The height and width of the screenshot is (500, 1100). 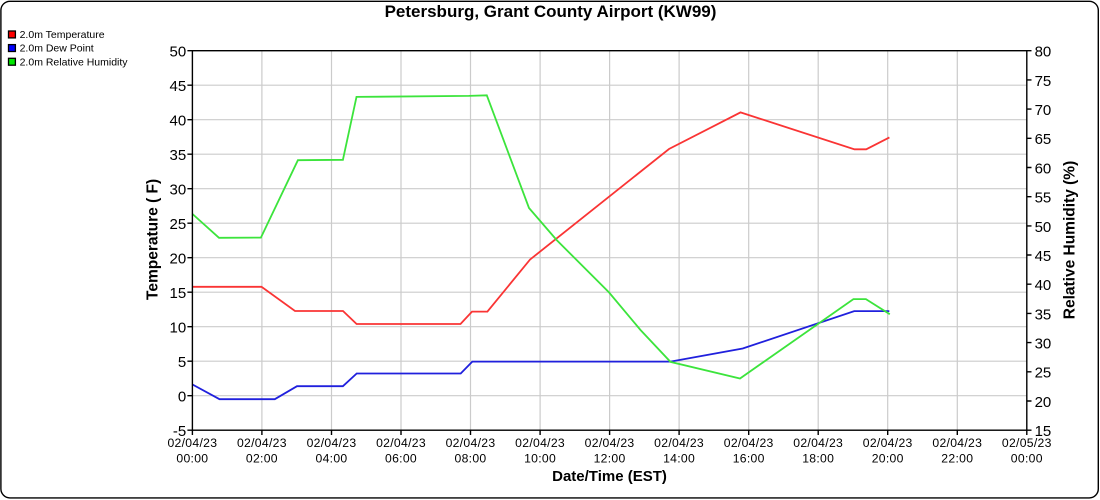 I want to click on svg-text: 02:00, so click(x=262, y=459).